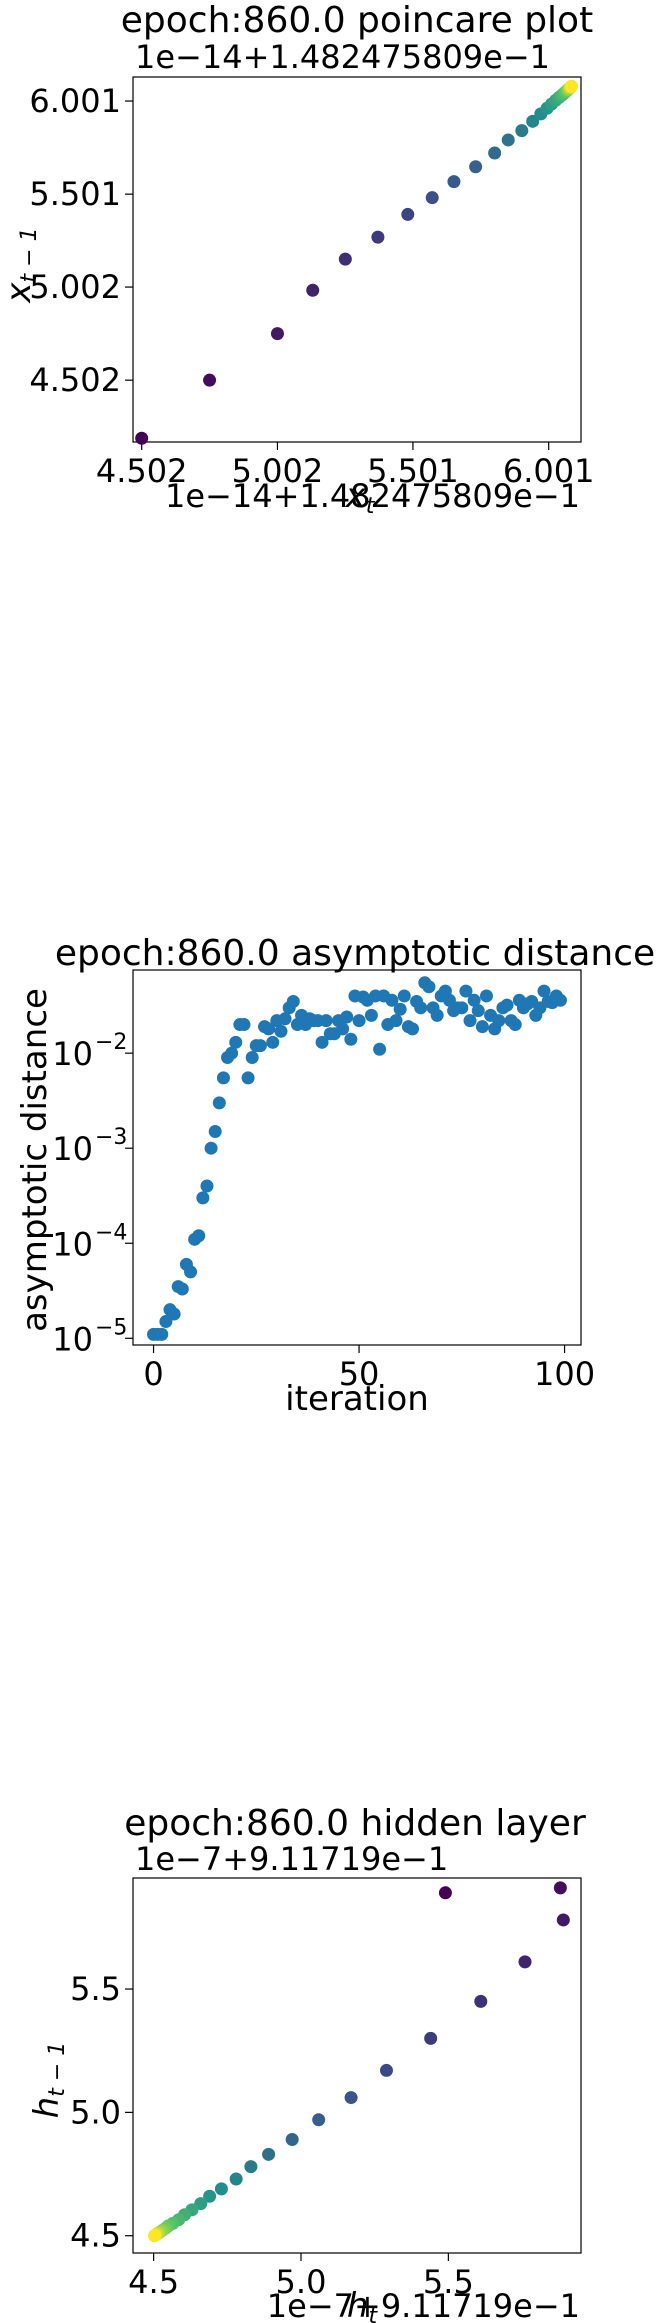 The height and width of the screenshot is (2323, 663). Describe the element at coordinates (355, 953) in the screenshot. I see `chart-2-title: epoch:860.0 asymptotic distance` at that location.